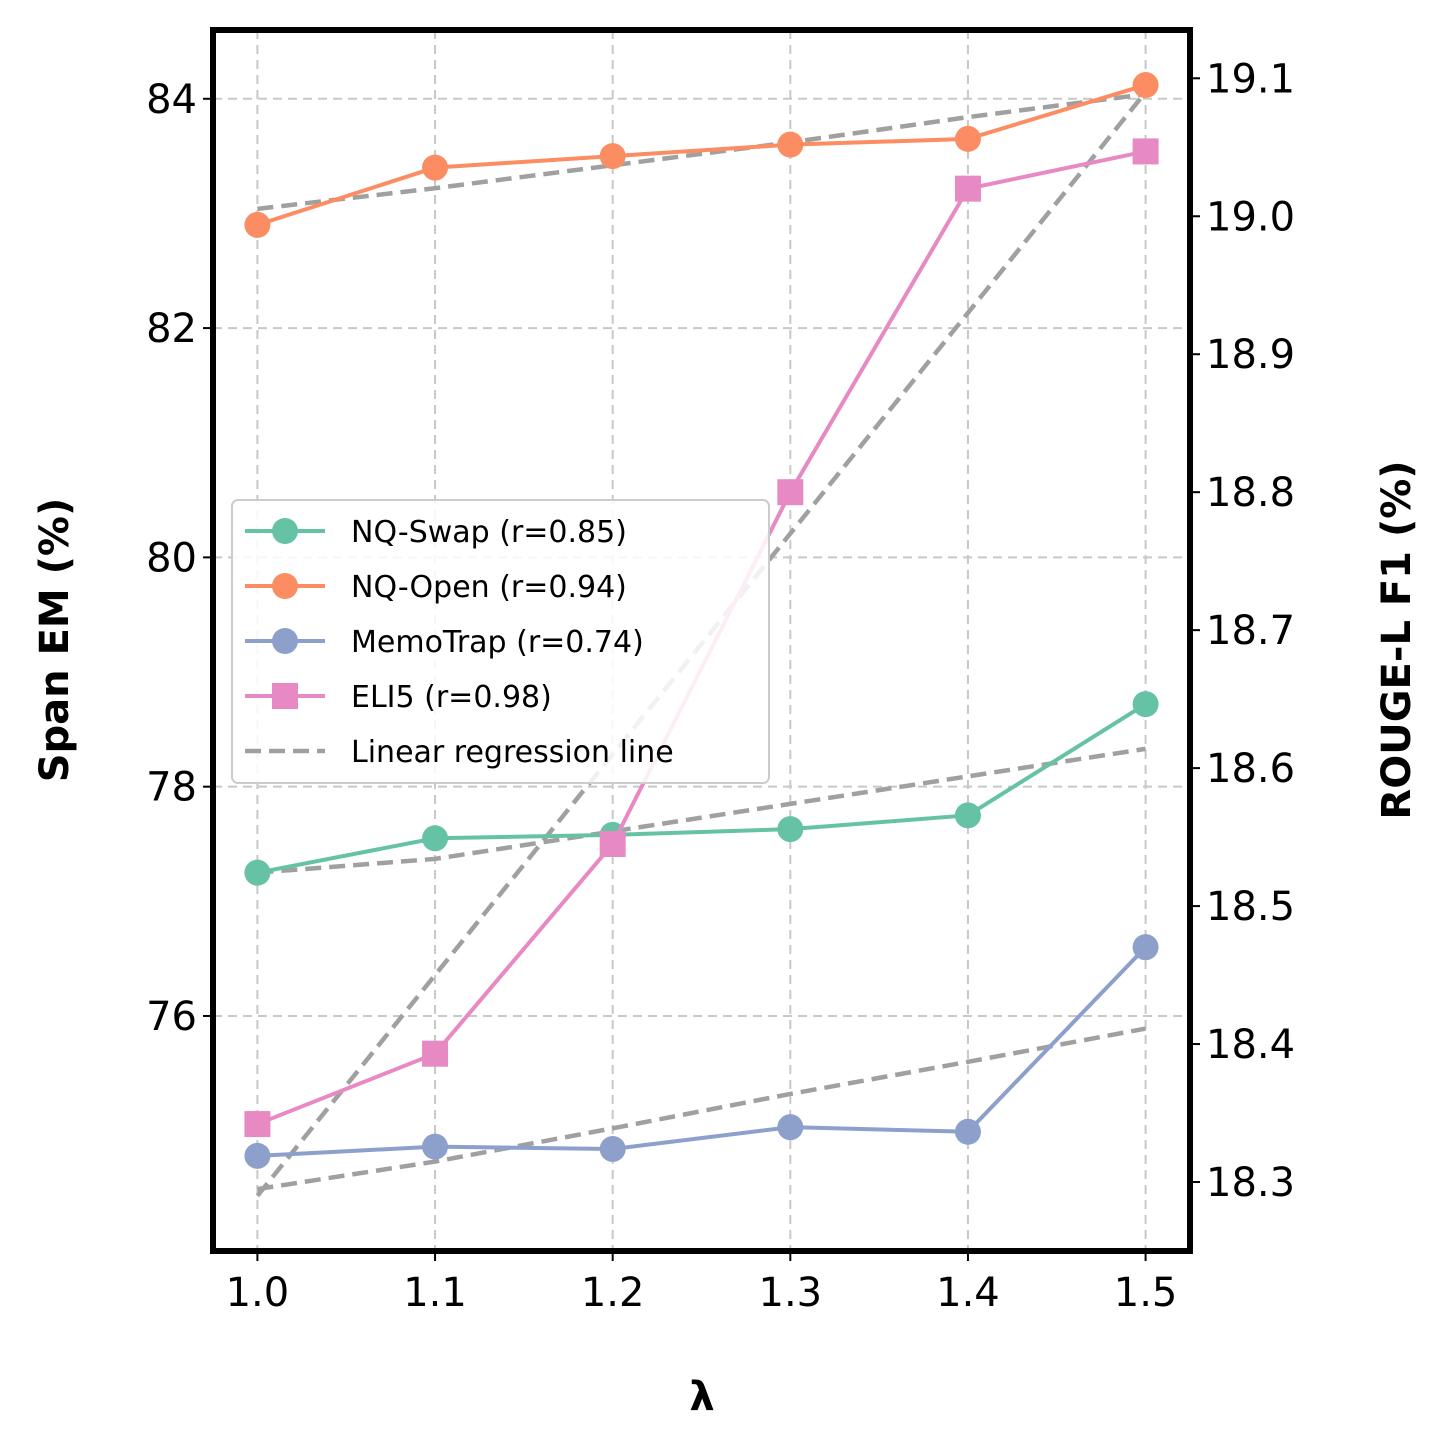 This screenshot has width=1452, height=1452. I want to click on regression-line-nq-swap, so click(701, 810).